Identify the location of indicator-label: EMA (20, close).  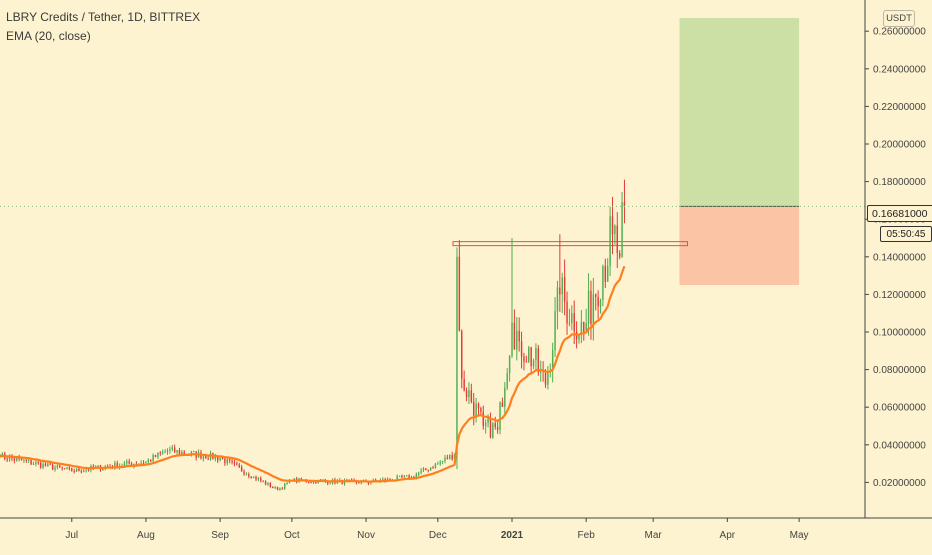
(48, 36).